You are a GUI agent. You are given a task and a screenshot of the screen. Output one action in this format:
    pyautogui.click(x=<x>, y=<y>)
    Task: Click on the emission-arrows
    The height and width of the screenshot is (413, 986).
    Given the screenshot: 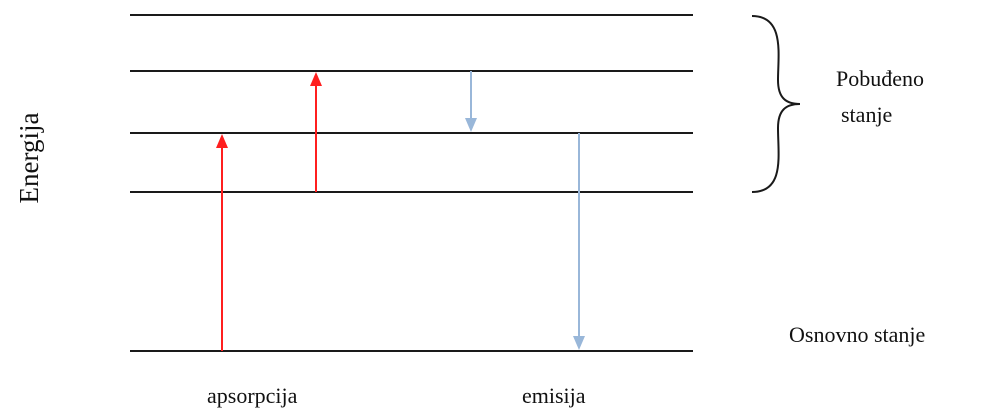 What is the action you would take?
    pyautogui.click(x=525, y=210)
    